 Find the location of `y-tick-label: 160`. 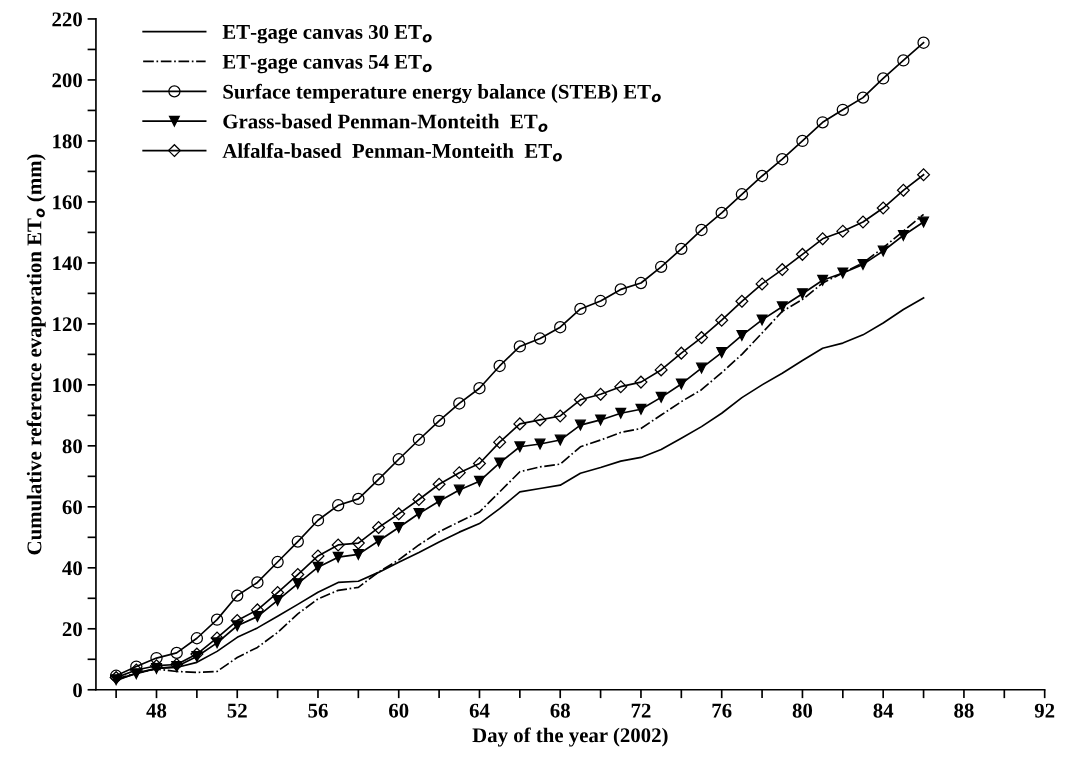

y-tick-label: 160 is located at coordinates (67, 202).